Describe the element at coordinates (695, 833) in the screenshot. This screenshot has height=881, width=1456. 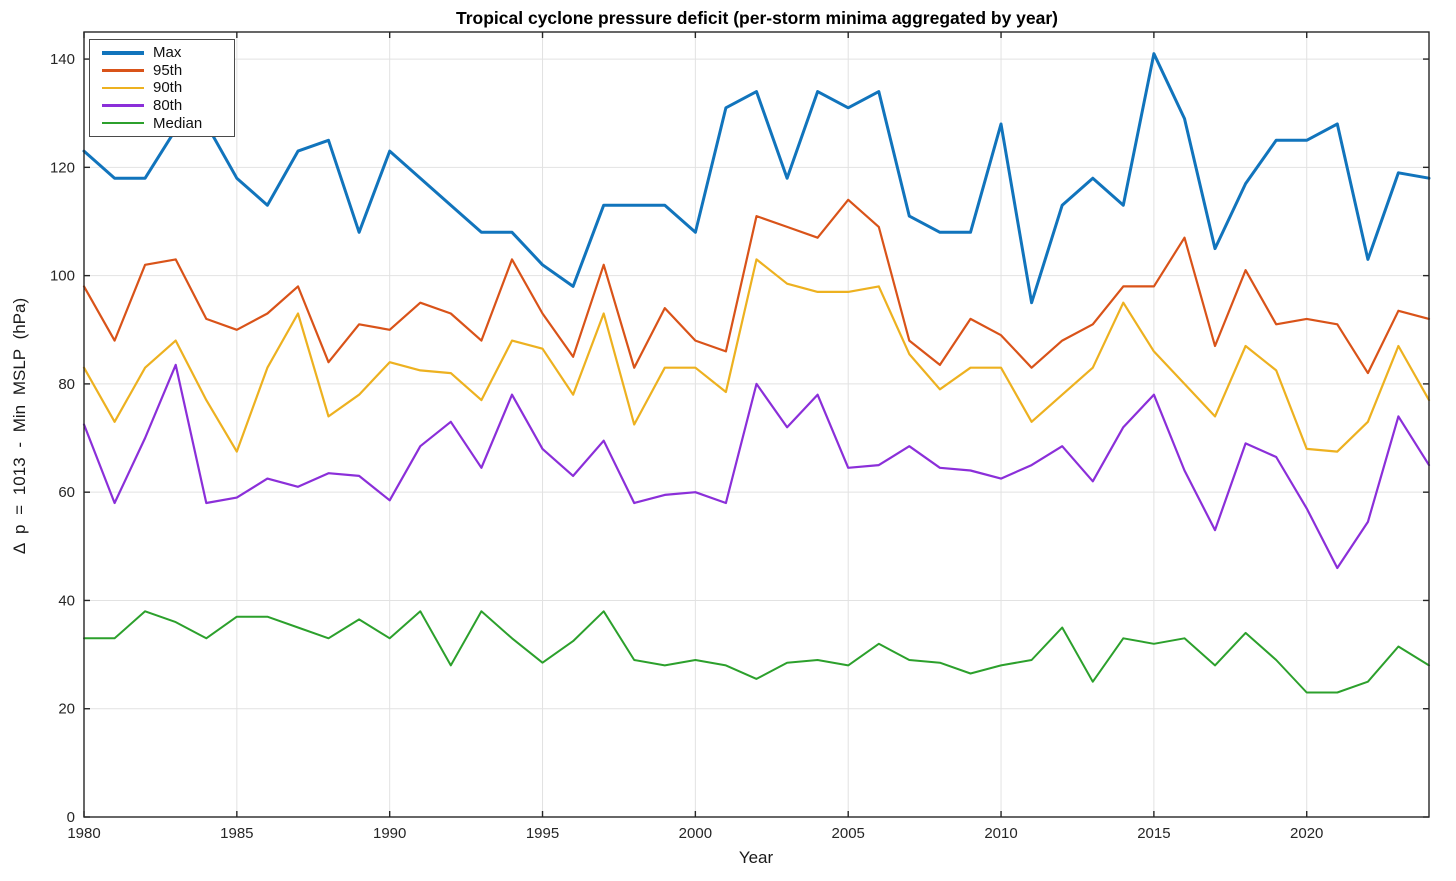
I see `x-tick-label: 2000` at that location.